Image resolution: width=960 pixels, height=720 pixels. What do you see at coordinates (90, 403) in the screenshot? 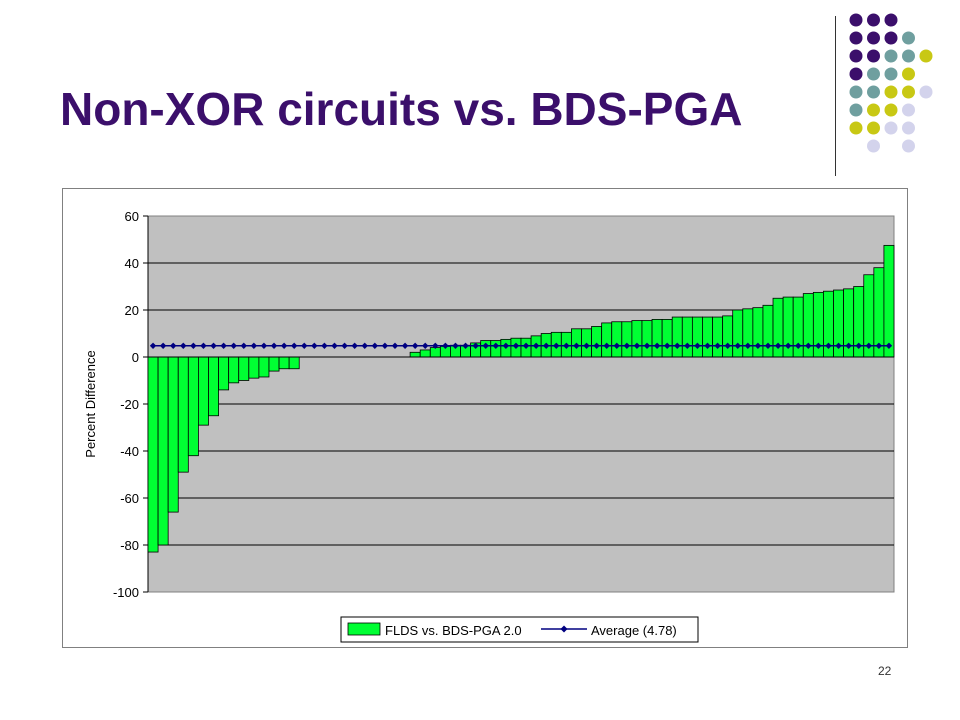
I see `y-axis-label: Percent Difference` at bounding box center [90, 403].